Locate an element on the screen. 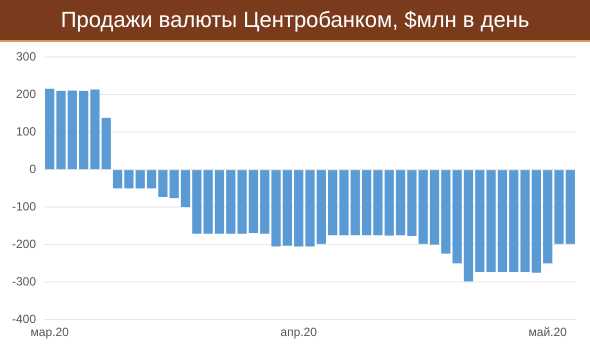 The width and height of the screenshot is (590, 346). y-tick-label: -400 is located at coordinates (24, 319).